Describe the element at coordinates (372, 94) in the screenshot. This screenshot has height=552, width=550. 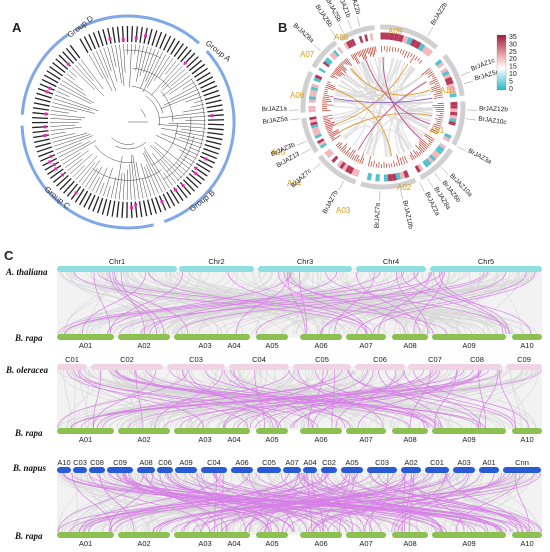
I see `synteny-link-color` at that location.